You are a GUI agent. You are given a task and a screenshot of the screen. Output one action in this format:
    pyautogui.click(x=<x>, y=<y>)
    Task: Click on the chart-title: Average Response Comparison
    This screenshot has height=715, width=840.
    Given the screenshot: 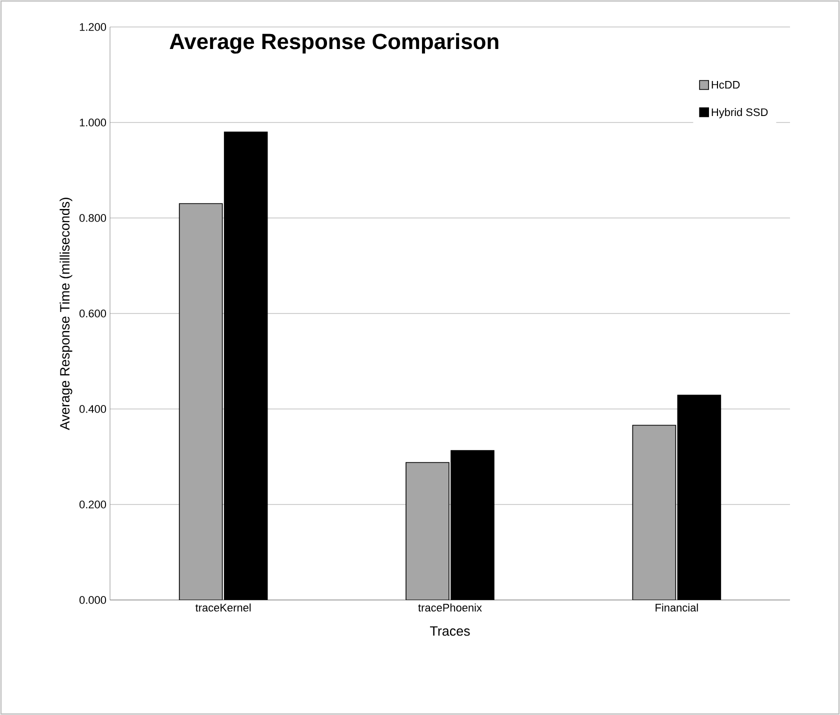 What is the action you would take?
    pyautogui.click(x=334, y=43)
    